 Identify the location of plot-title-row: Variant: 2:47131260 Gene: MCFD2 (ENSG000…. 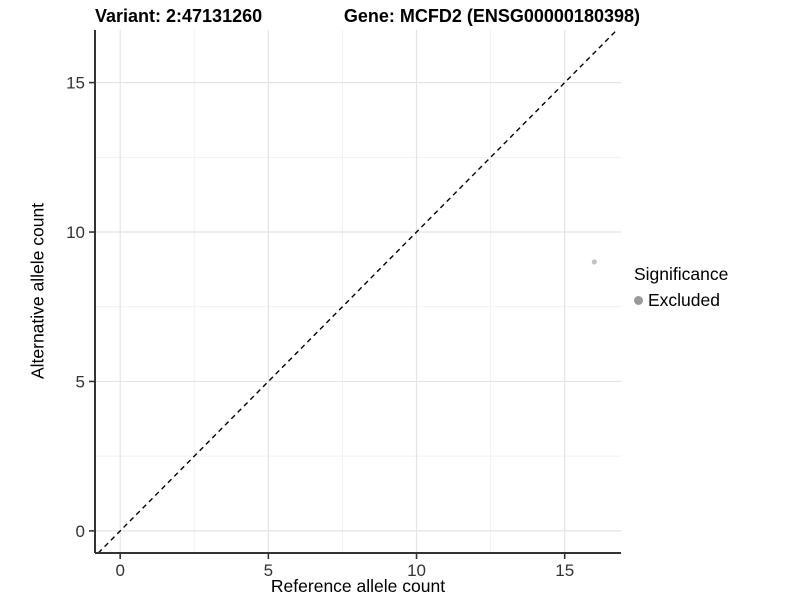
(367, 16).